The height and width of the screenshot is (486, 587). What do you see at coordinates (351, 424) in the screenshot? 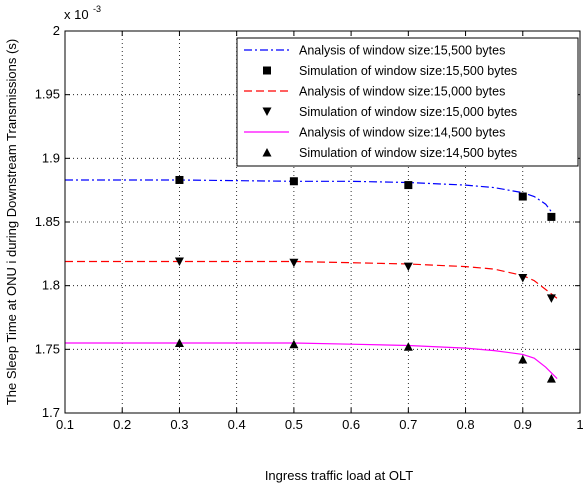
I see `x-tick-label: 0.6` at bounding box center [351, 424].